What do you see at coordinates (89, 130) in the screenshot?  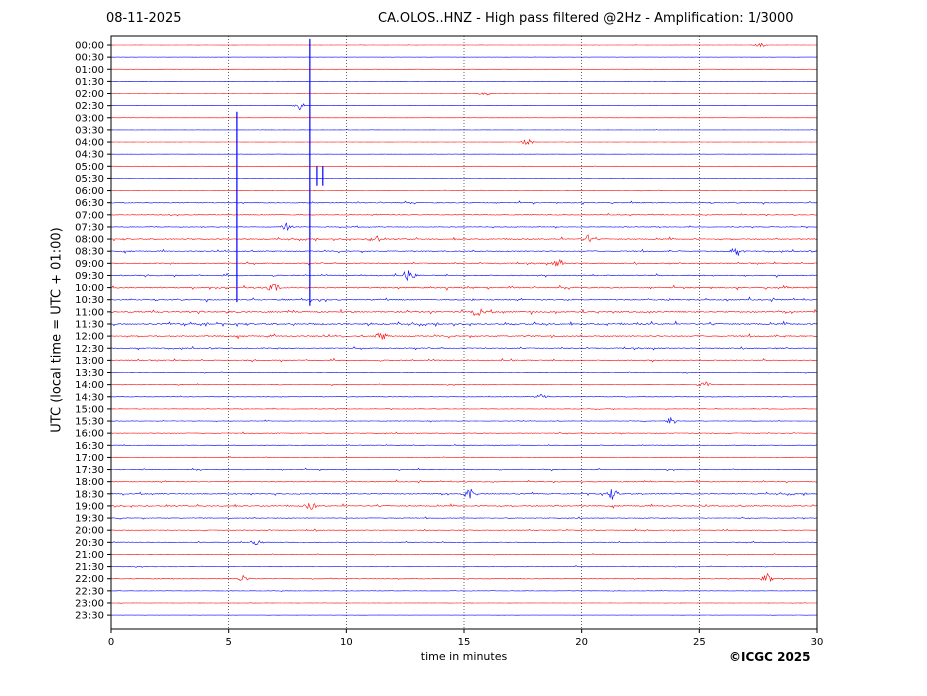 I see `y-tick-label-7: 03:30` at bounding box center [89, 130].